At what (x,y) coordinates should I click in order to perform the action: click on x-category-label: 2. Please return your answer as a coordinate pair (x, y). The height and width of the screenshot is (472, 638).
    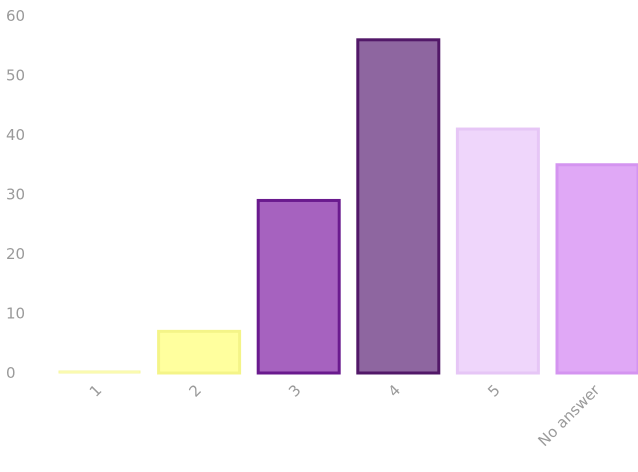
    Looking at the image, I should click on (194, 390).